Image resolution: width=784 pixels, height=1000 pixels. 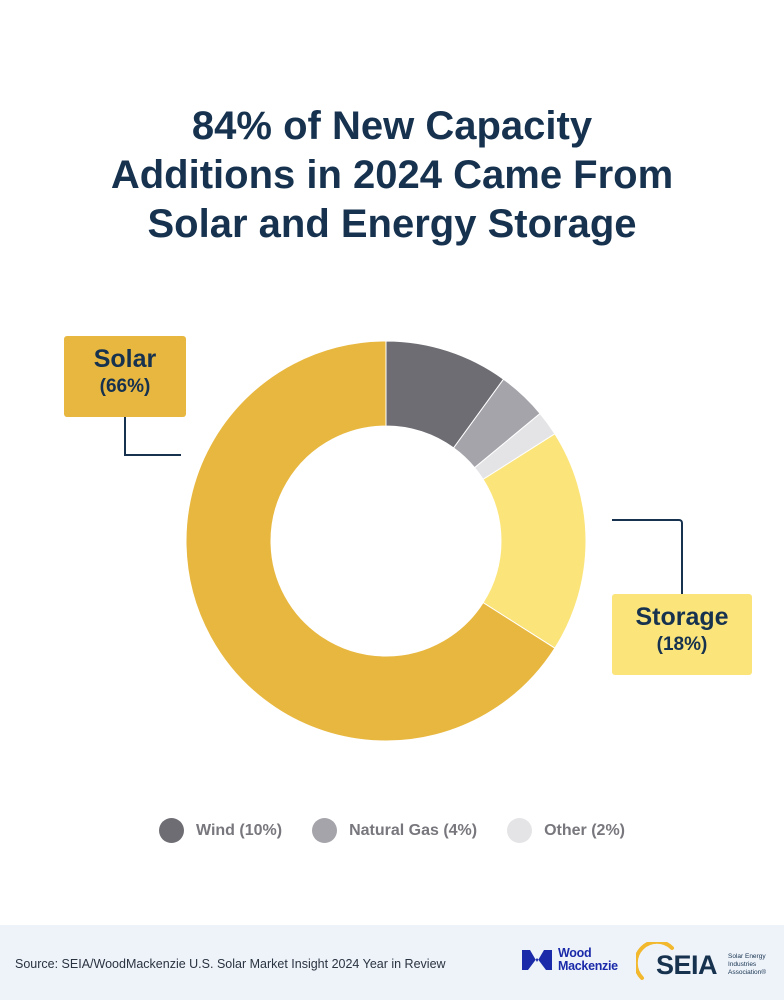 What do you see at coordinates (585, 830) in the screenshot?
I see `legend-label: Other (2%)` at bounding box center [585, 830].